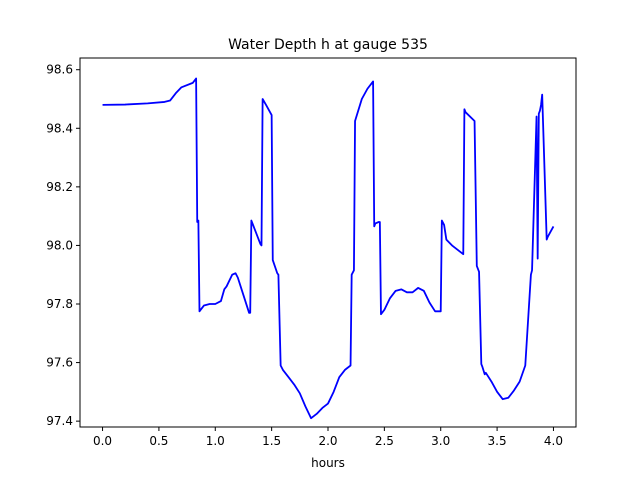 The image size is (640, 480). What do you see at coordinates (327, 441) in the screenshot?
I see `x-tick-label: 2.0` at bounding box center [327, 441].